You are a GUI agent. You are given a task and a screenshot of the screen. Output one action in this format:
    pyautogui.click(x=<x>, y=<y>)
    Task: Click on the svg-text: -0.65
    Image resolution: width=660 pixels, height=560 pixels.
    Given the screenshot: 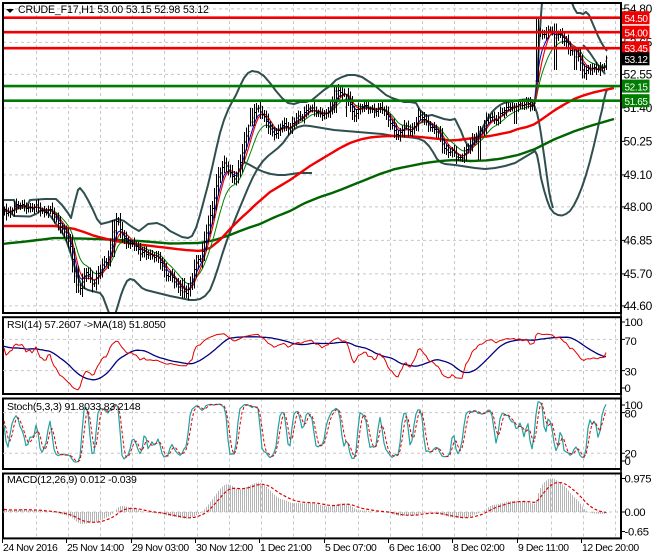 What is the action you would take?
    pyautogui.click(x=637, y=533)
    